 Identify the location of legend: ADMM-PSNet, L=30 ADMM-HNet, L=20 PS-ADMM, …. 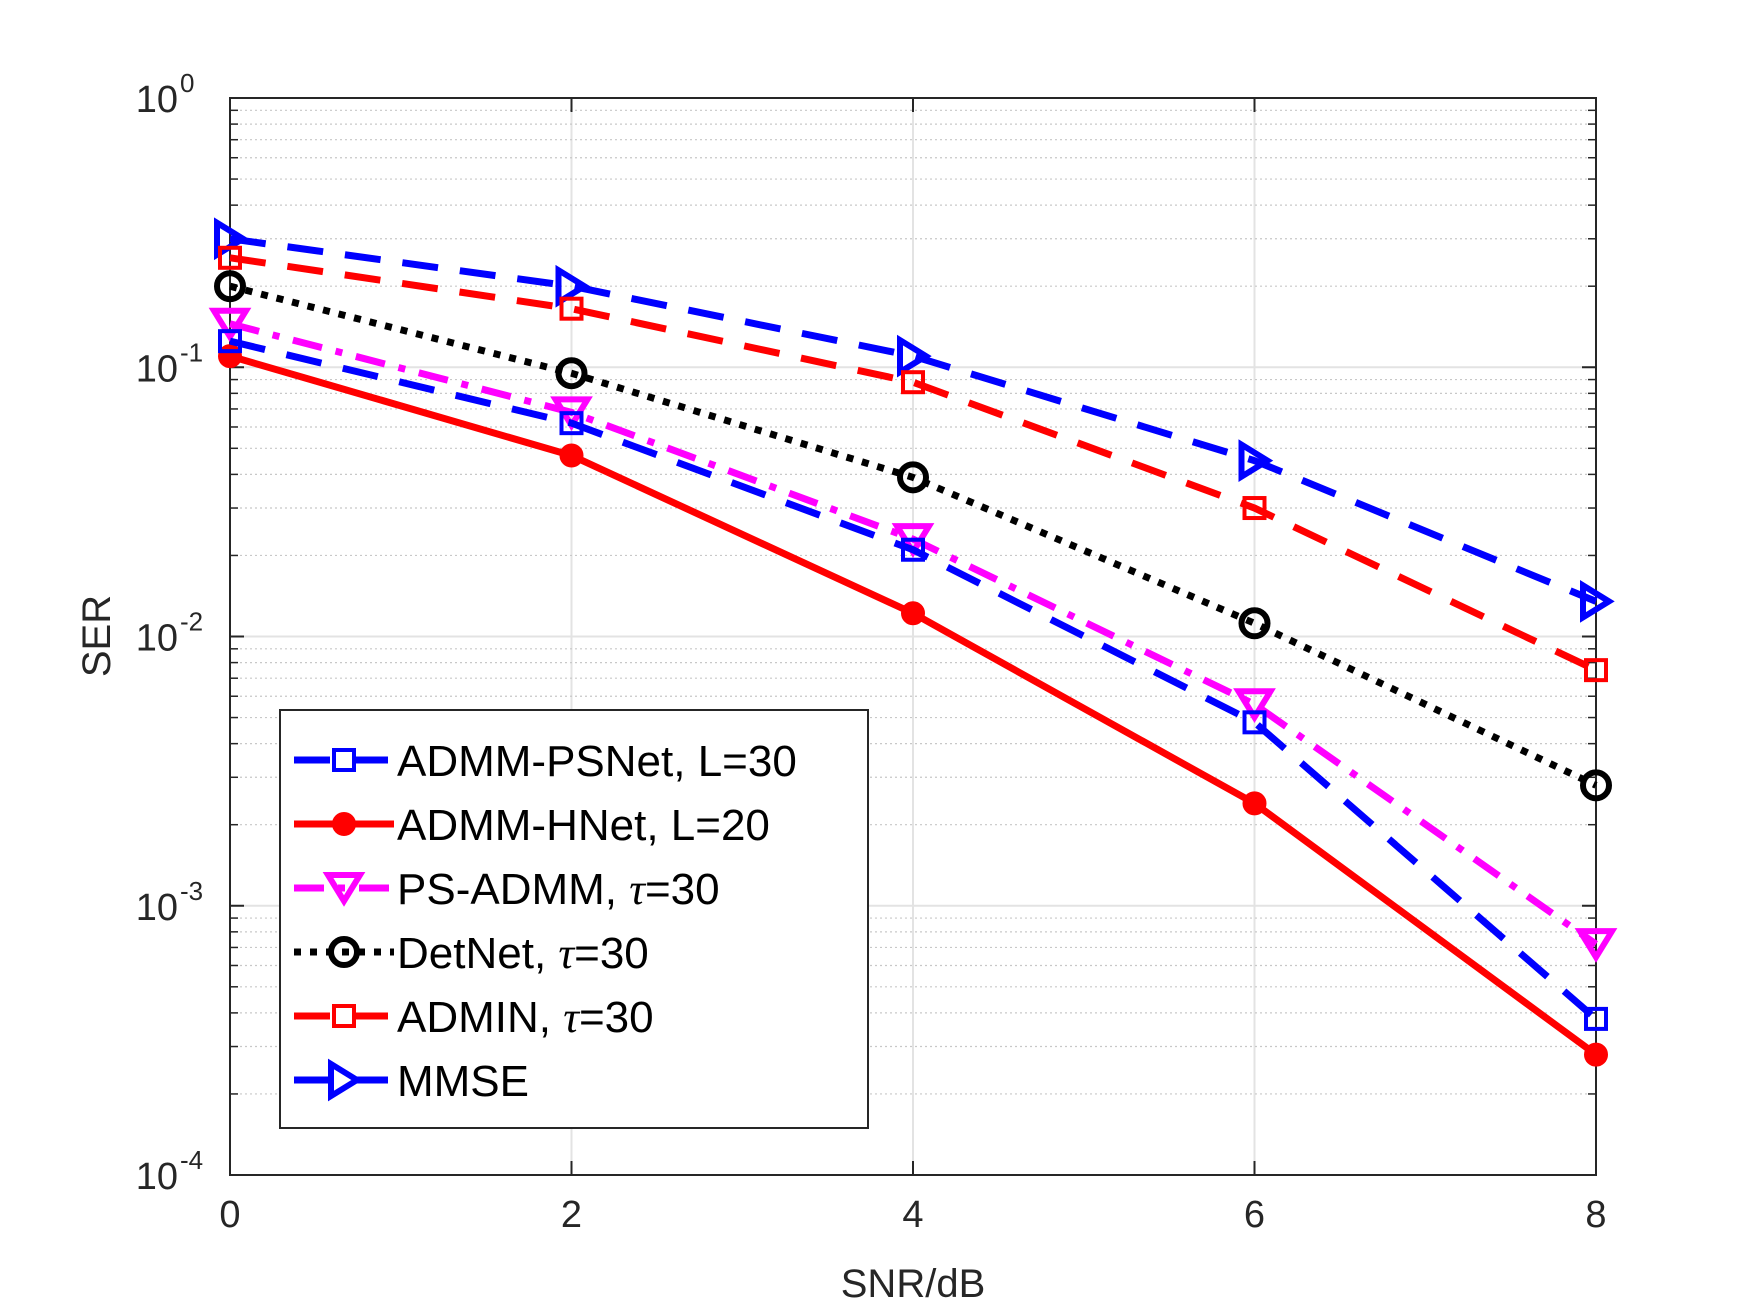
(574, 919).